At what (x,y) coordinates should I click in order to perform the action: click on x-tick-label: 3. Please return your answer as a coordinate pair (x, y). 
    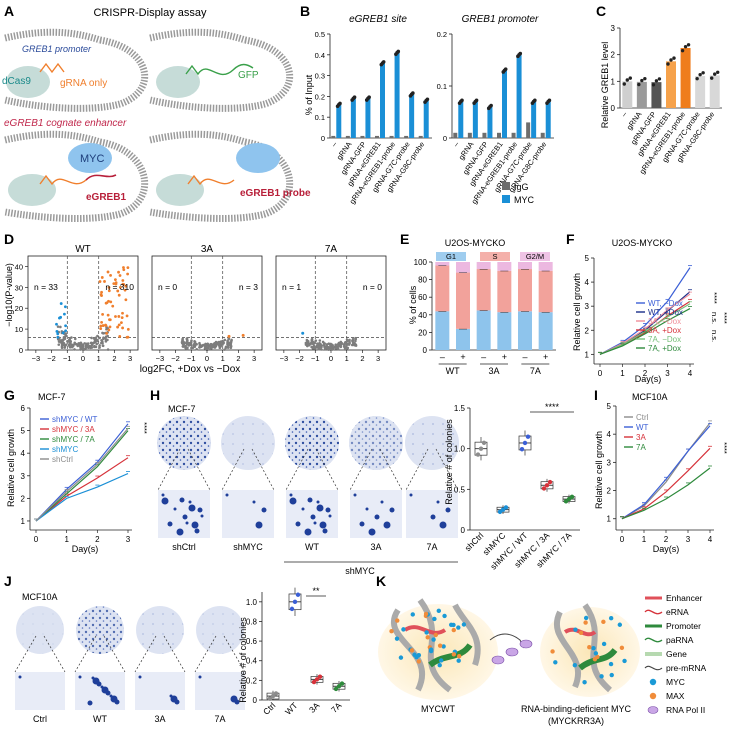
    Looking at the image, I should click on (378, 358).